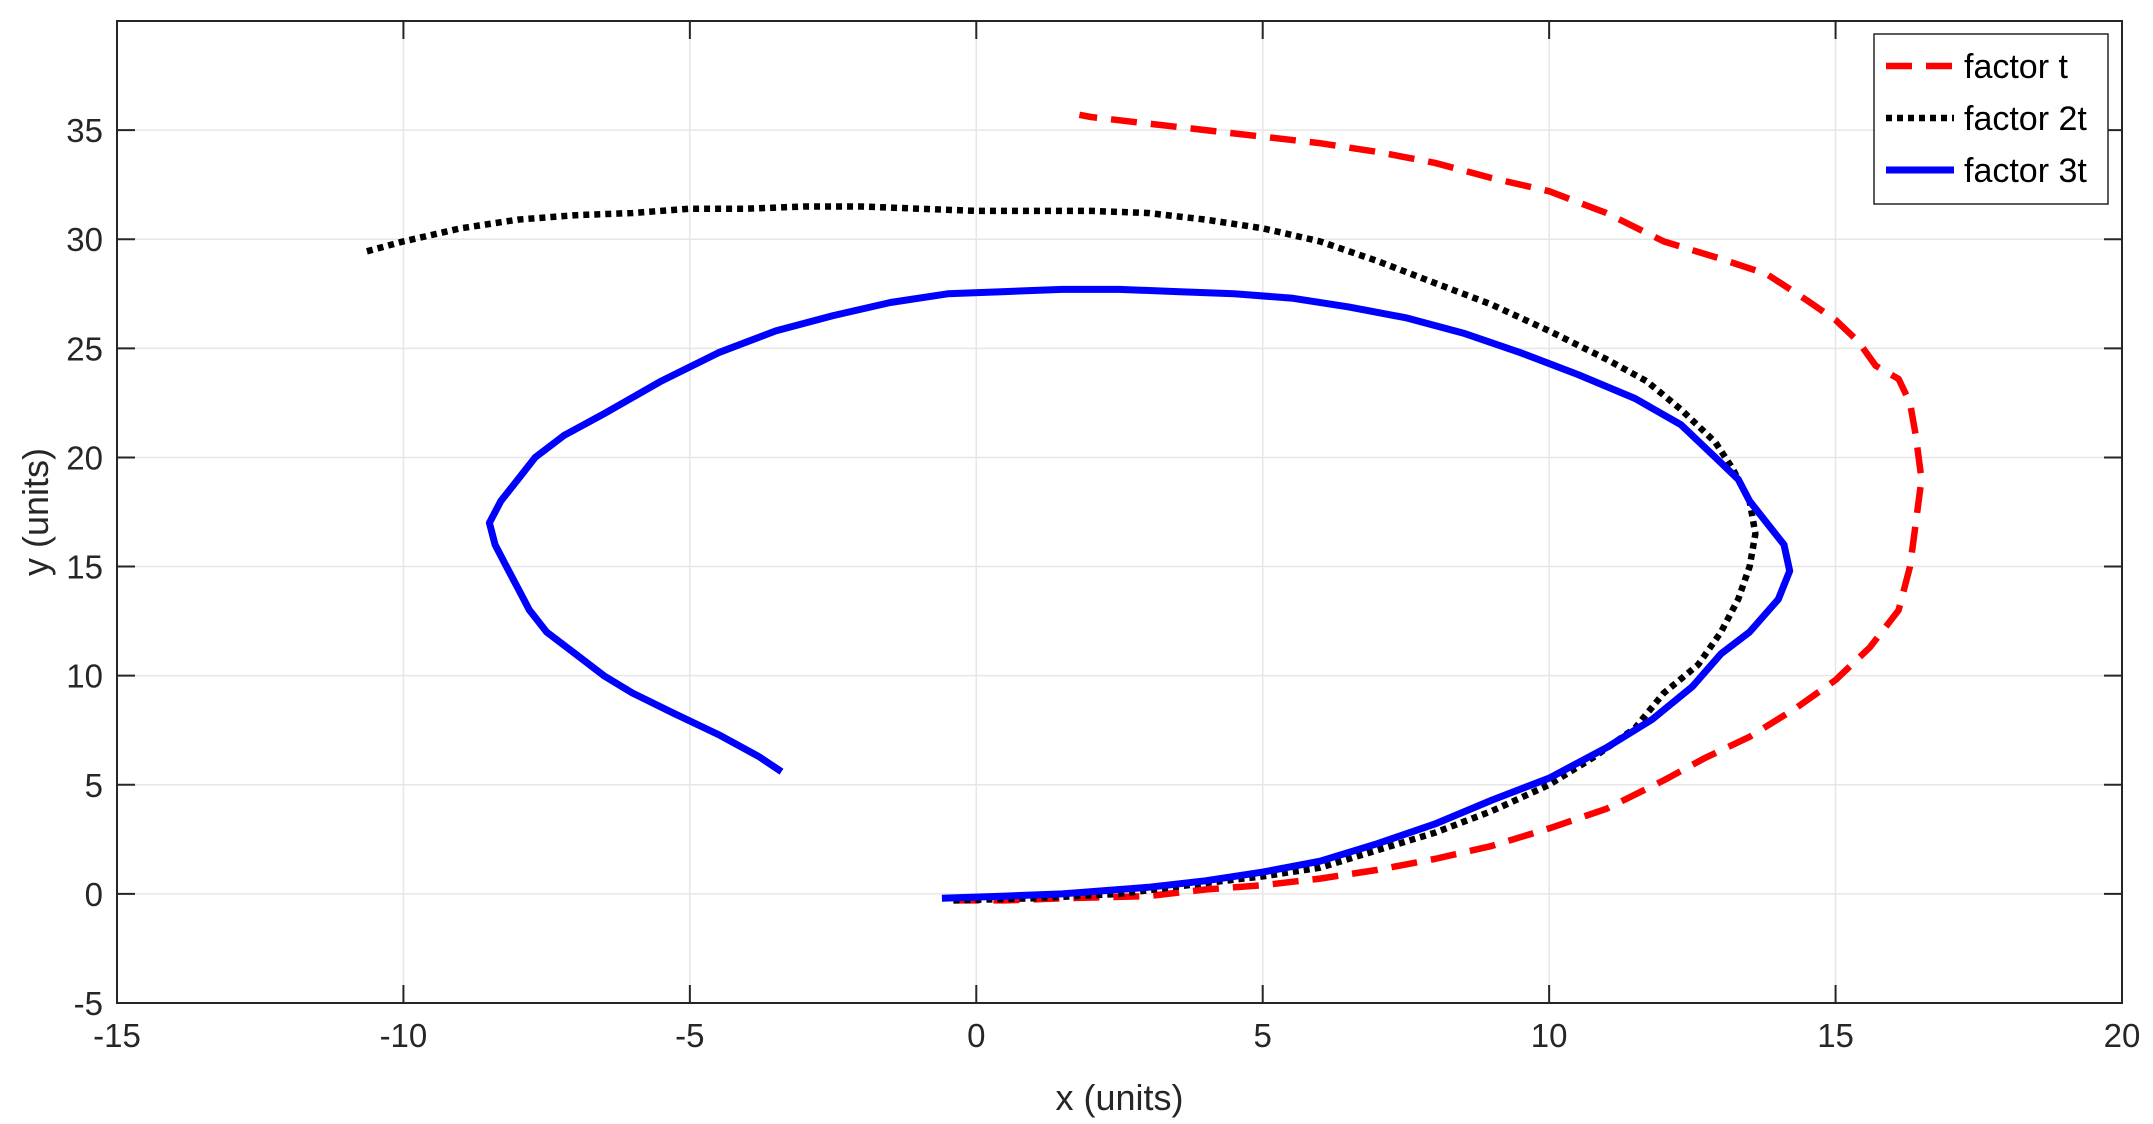 This screenshot has width=2153, height=1124. I want to click on y-tick-label: 10, so click(84, 676).